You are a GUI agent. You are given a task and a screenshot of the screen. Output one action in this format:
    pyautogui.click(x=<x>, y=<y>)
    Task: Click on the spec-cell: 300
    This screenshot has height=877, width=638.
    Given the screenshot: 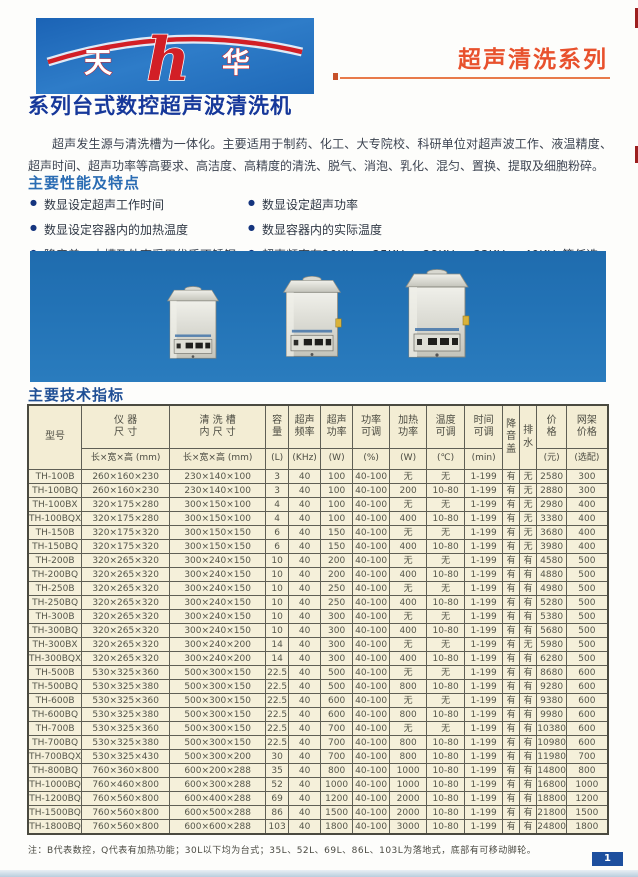 What is the action you would take?
    pyautogui.click(x=337, y=616)
    